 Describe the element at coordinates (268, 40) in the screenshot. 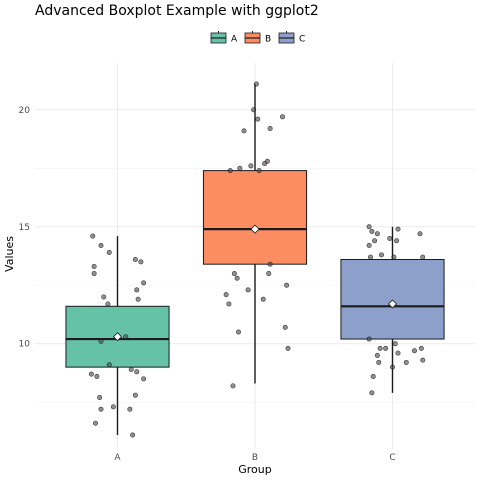

I see `legend-label: B` at that location.